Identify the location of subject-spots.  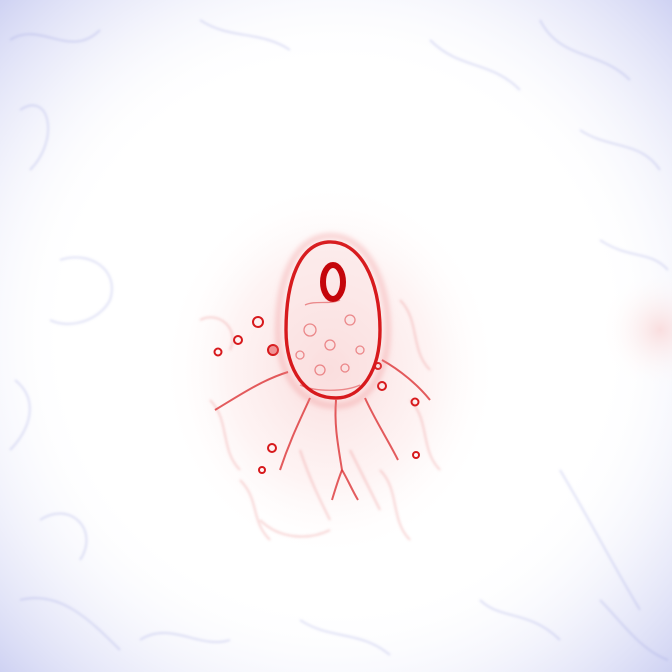
(316, 395).